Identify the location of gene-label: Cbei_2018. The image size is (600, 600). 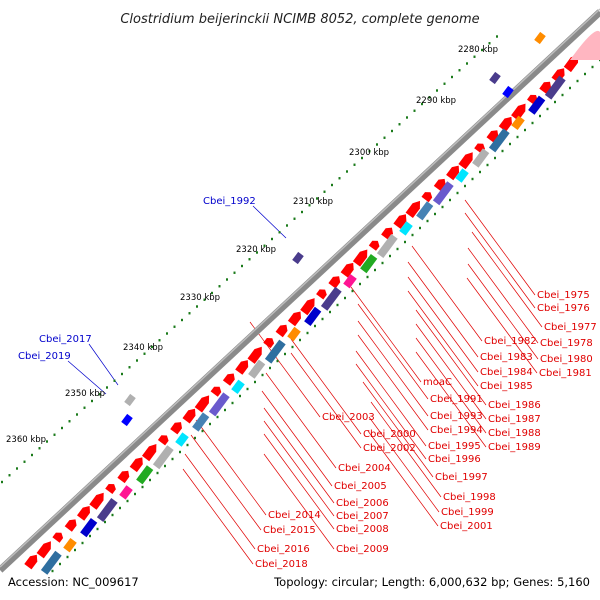
(281, 564).